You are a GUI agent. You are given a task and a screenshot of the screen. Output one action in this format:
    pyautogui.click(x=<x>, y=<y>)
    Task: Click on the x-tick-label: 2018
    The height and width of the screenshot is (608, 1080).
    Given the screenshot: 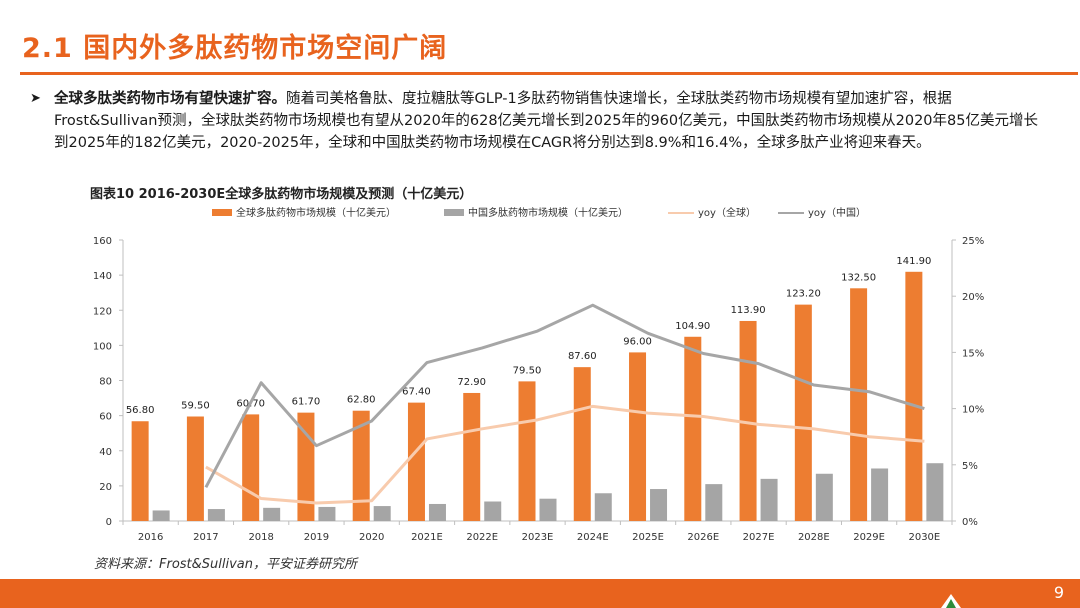 What is the action you would take?
    pyautogui.click(x=260, y=537)
    